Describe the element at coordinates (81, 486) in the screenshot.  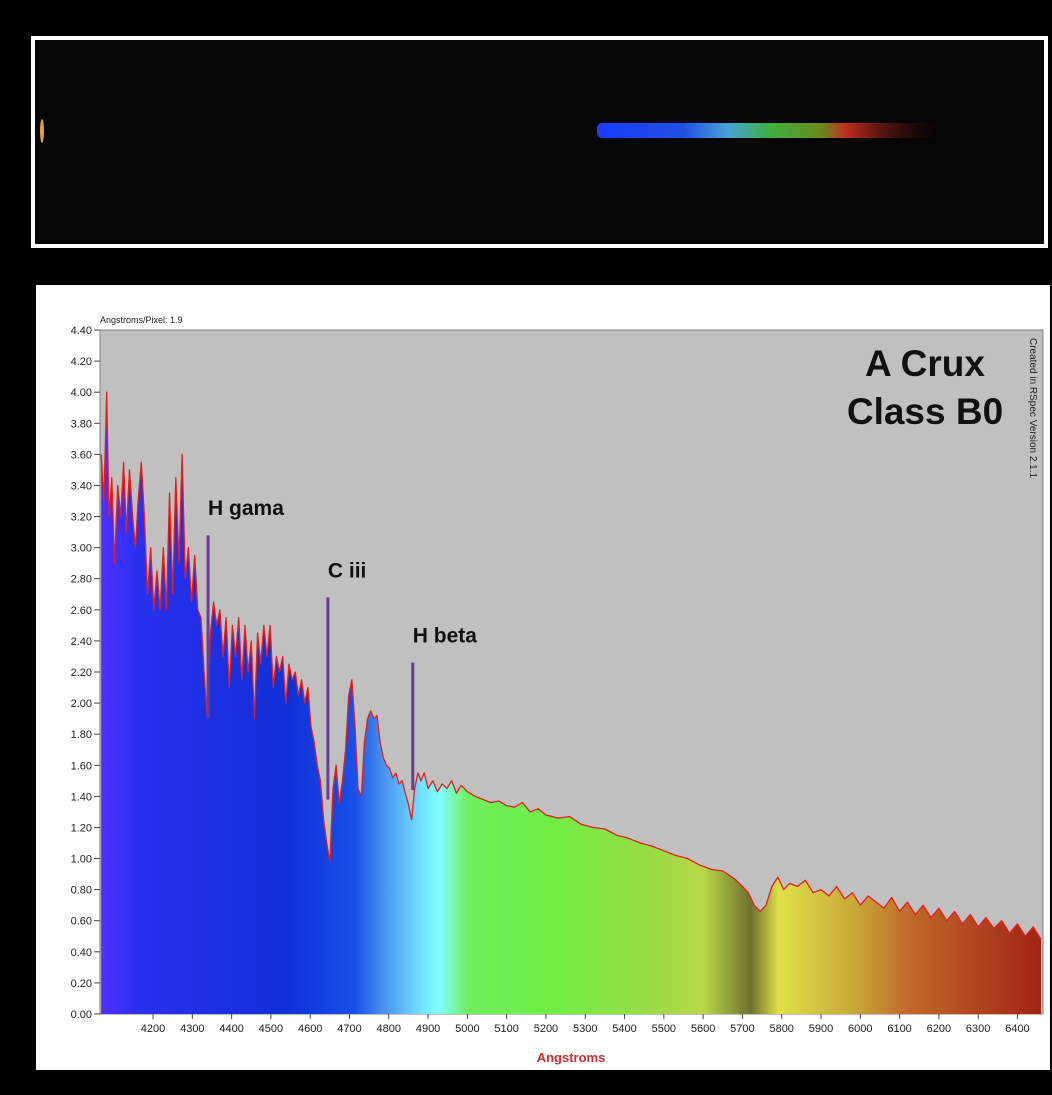
I see `y-tick-label: 3.40` at that location.